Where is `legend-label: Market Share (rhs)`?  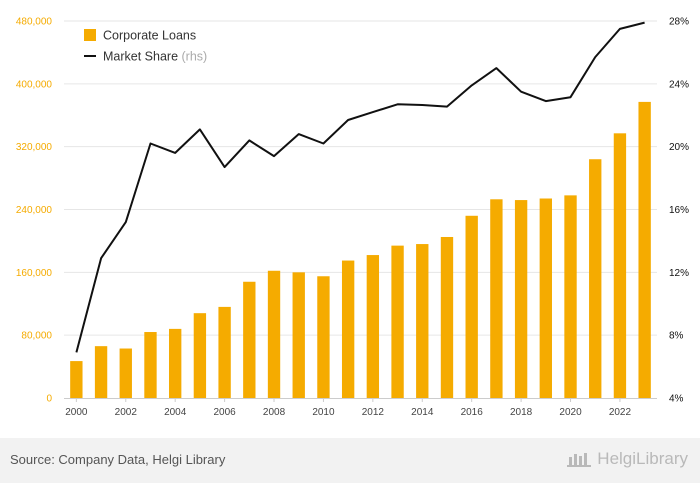
legend-label: Market Share (rhs) is located at coordinates (155, 57).